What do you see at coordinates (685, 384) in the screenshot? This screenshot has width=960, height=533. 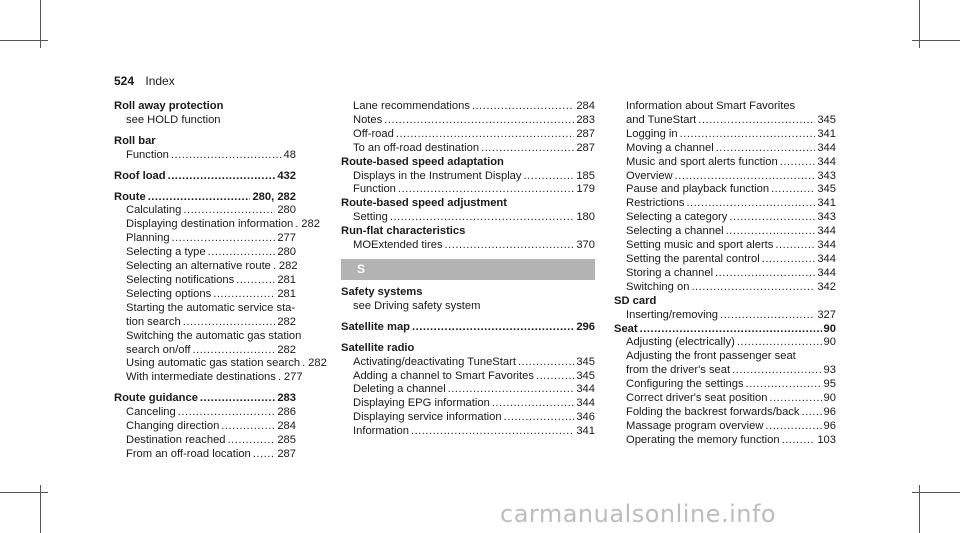 I see `entry-text: Configuring the settings` at bounding box center [685, 384].